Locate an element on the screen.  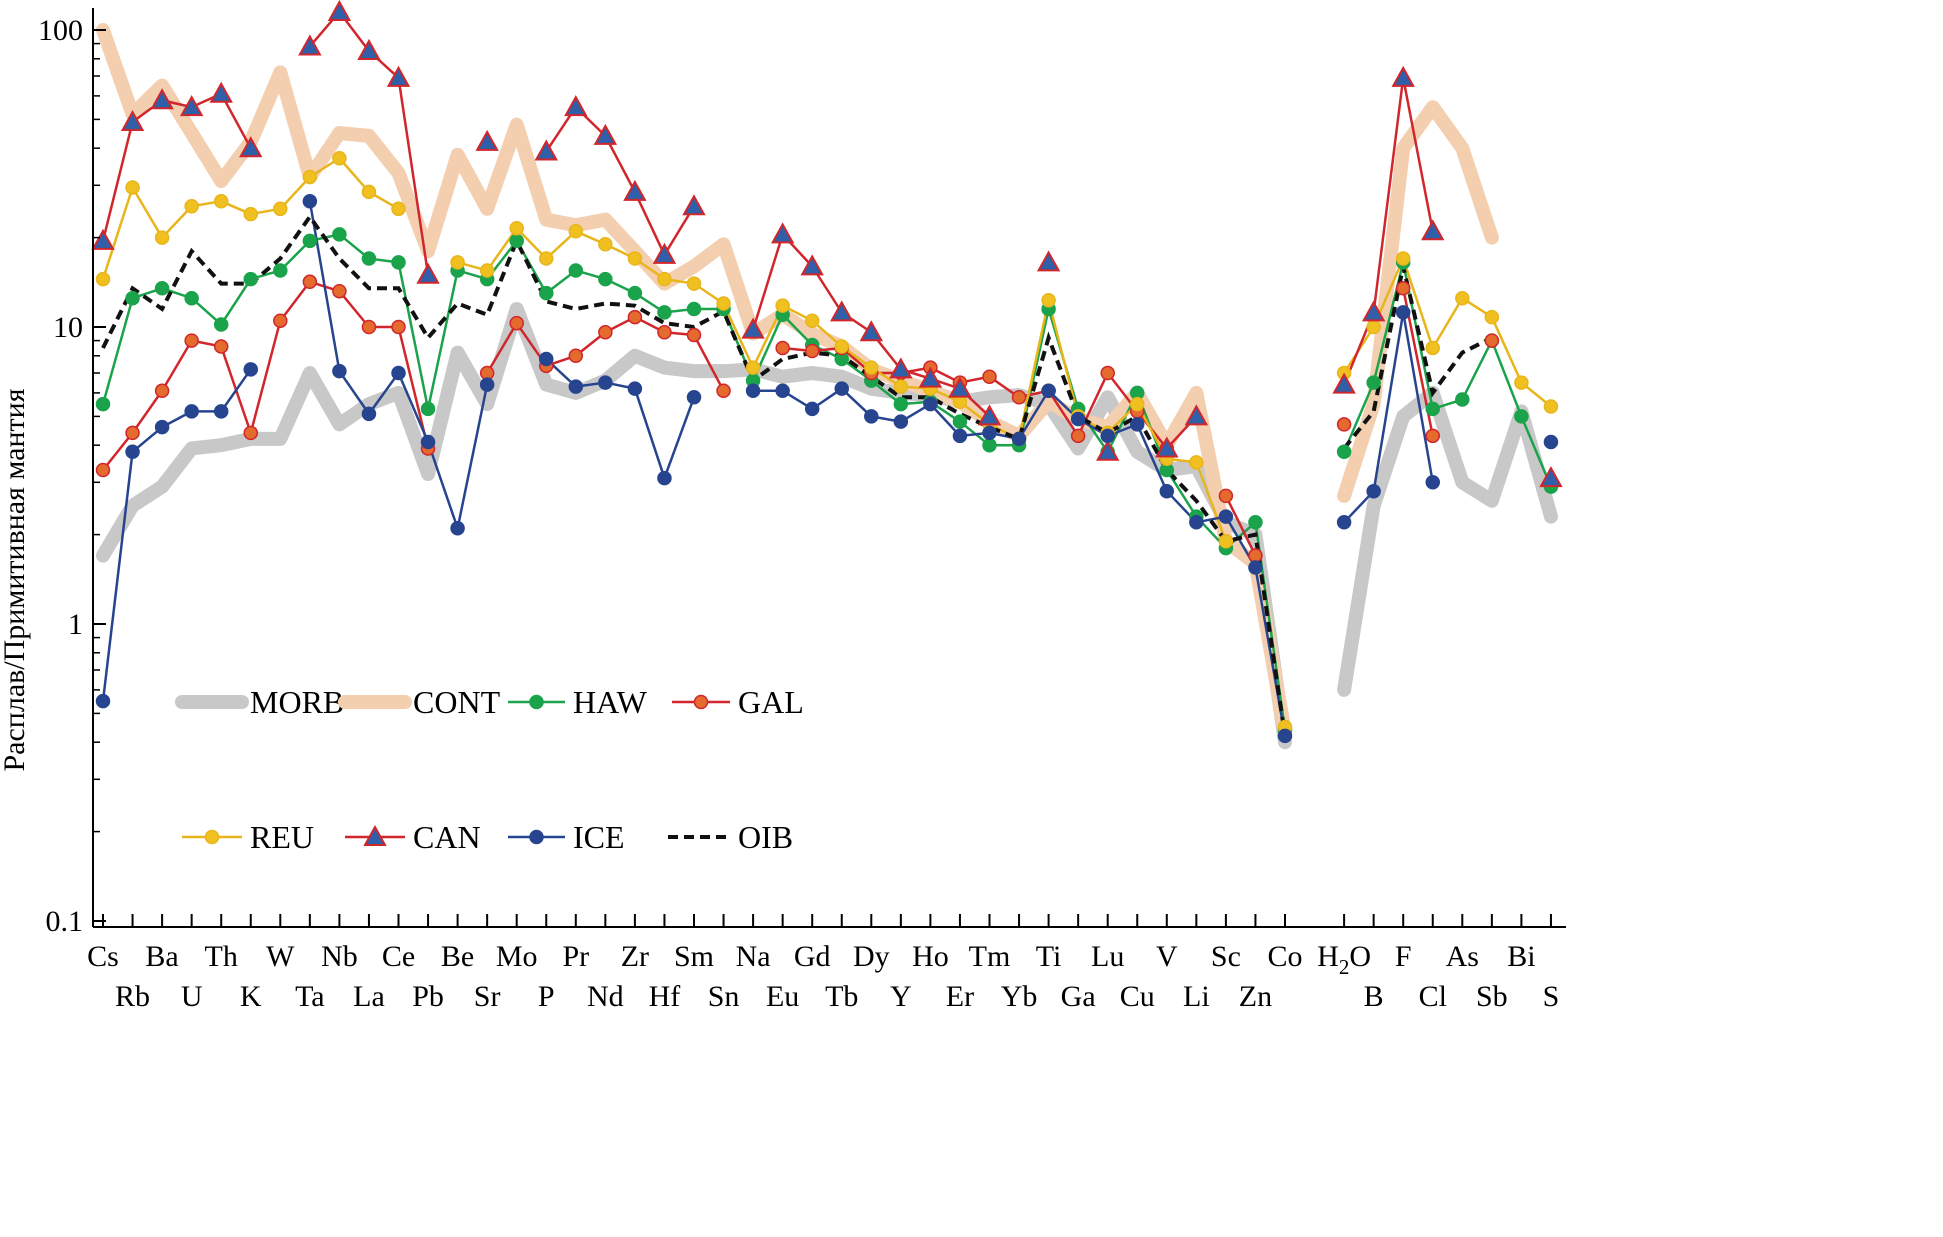
x-tick-label-ho: Ho is located at coordinates (930, 956).